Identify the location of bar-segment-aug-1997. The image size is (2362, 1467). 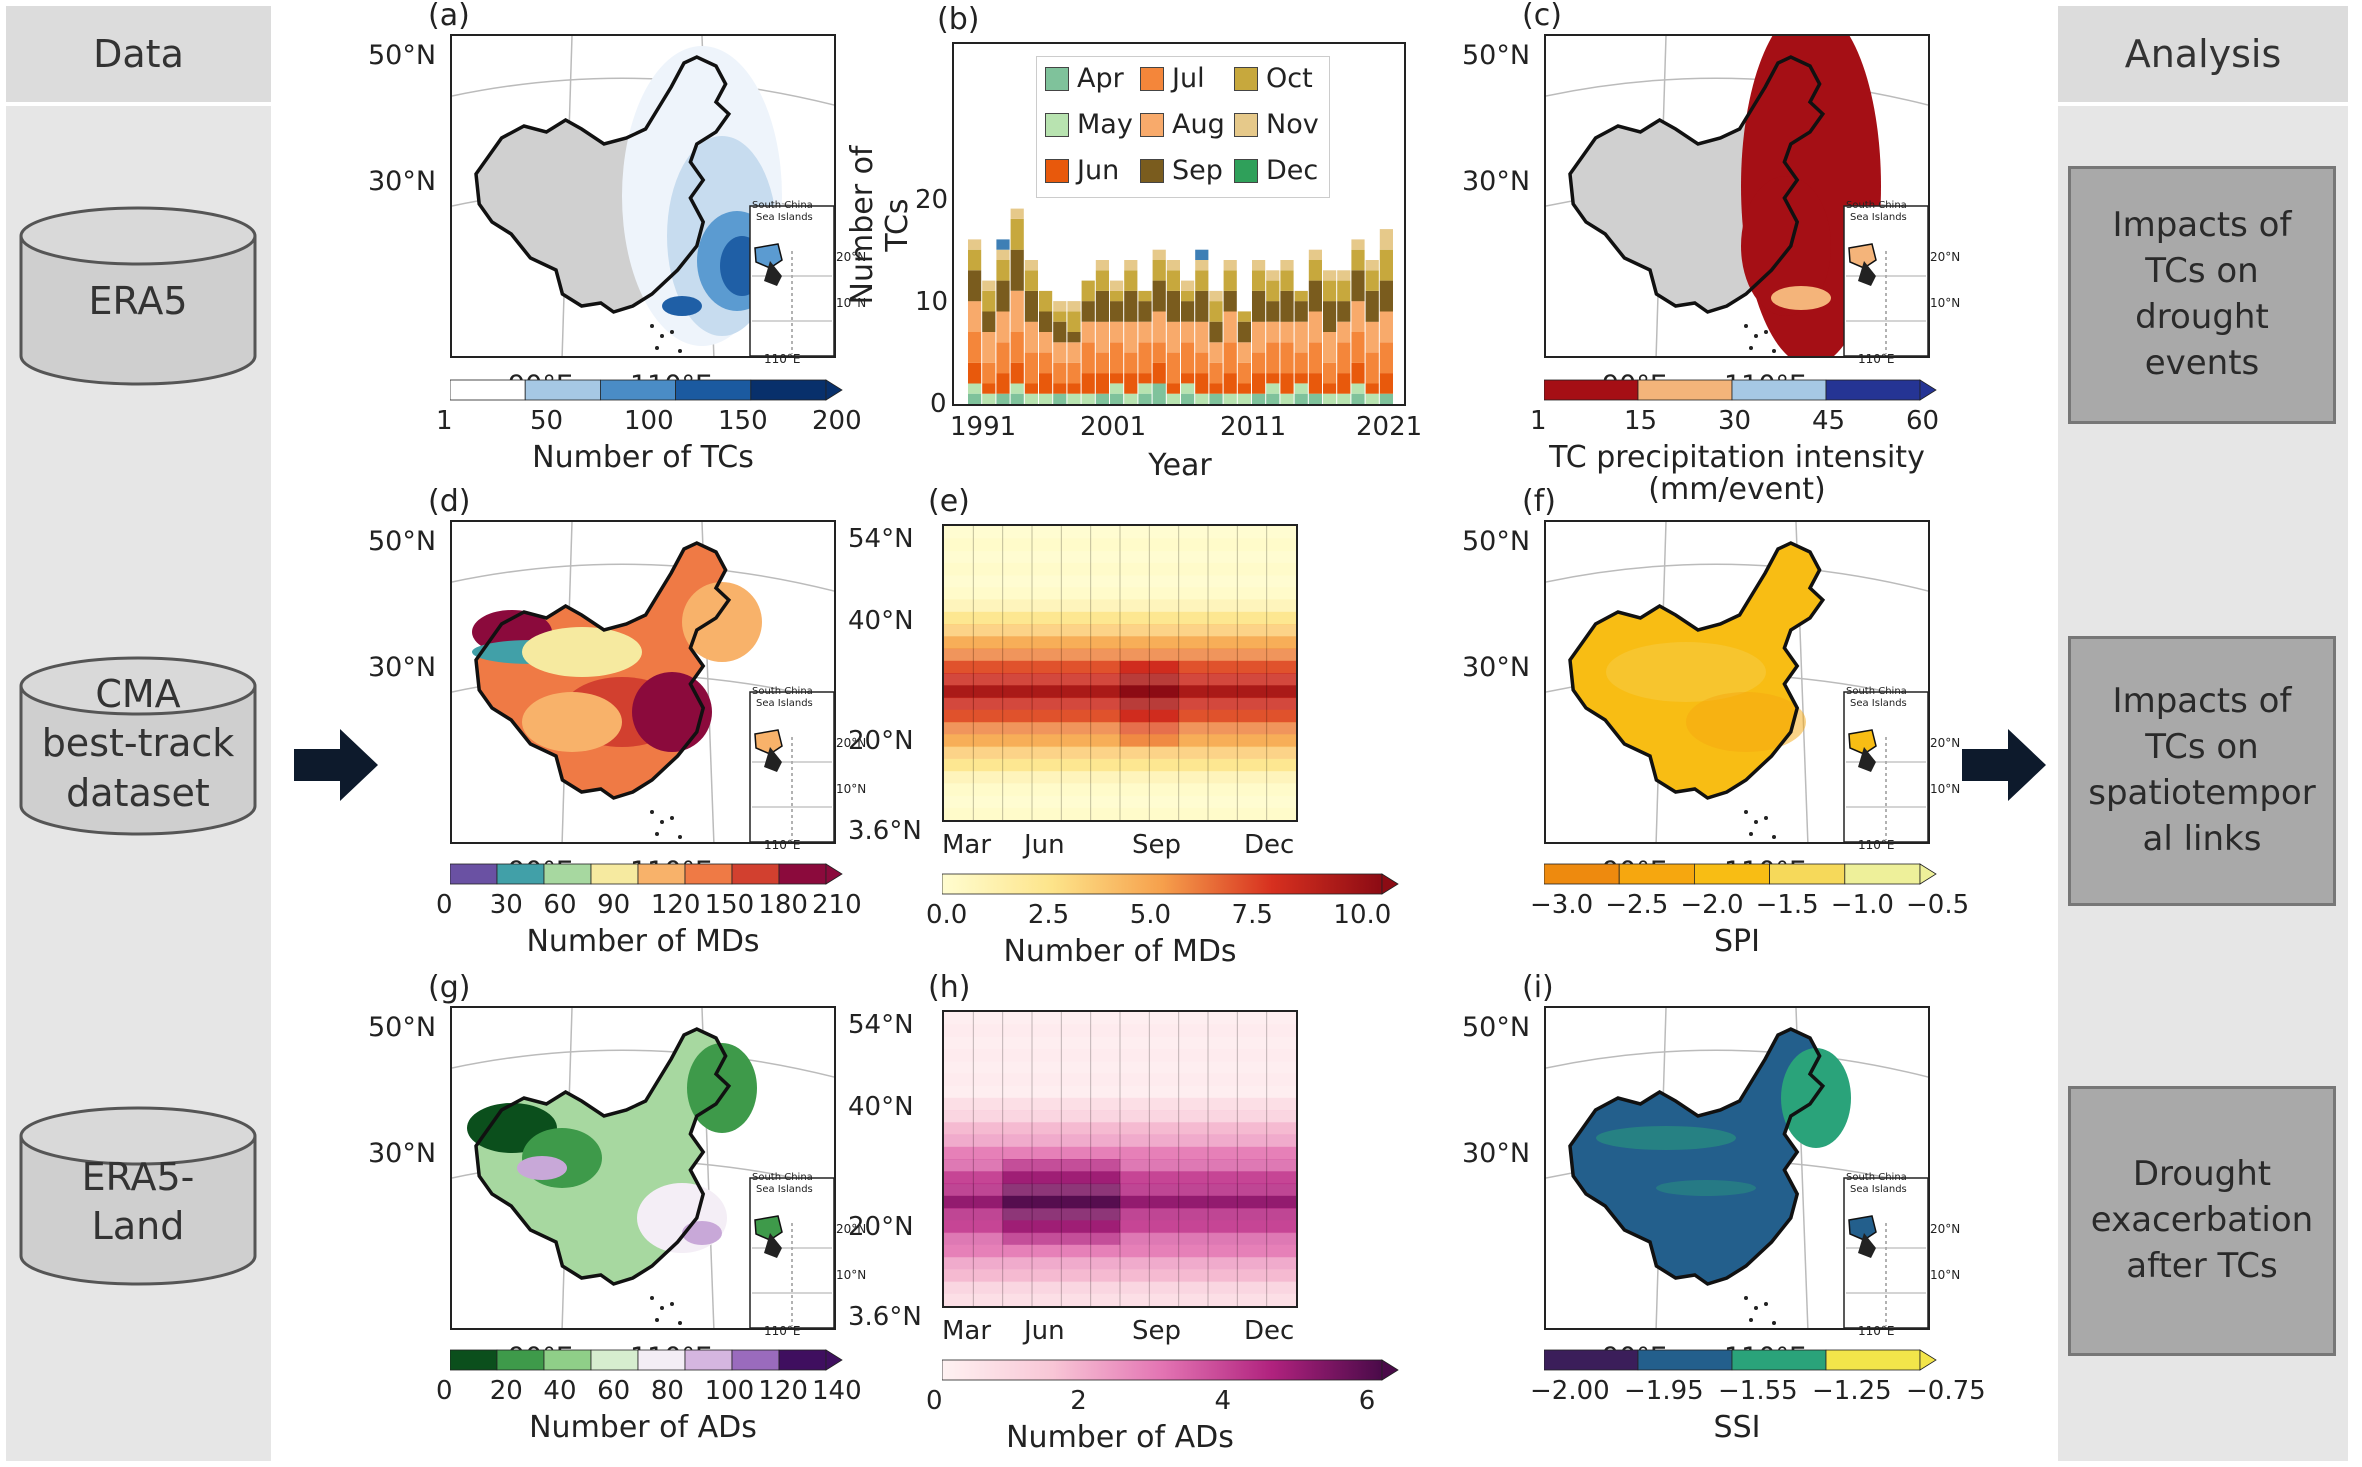
(1060, 352).